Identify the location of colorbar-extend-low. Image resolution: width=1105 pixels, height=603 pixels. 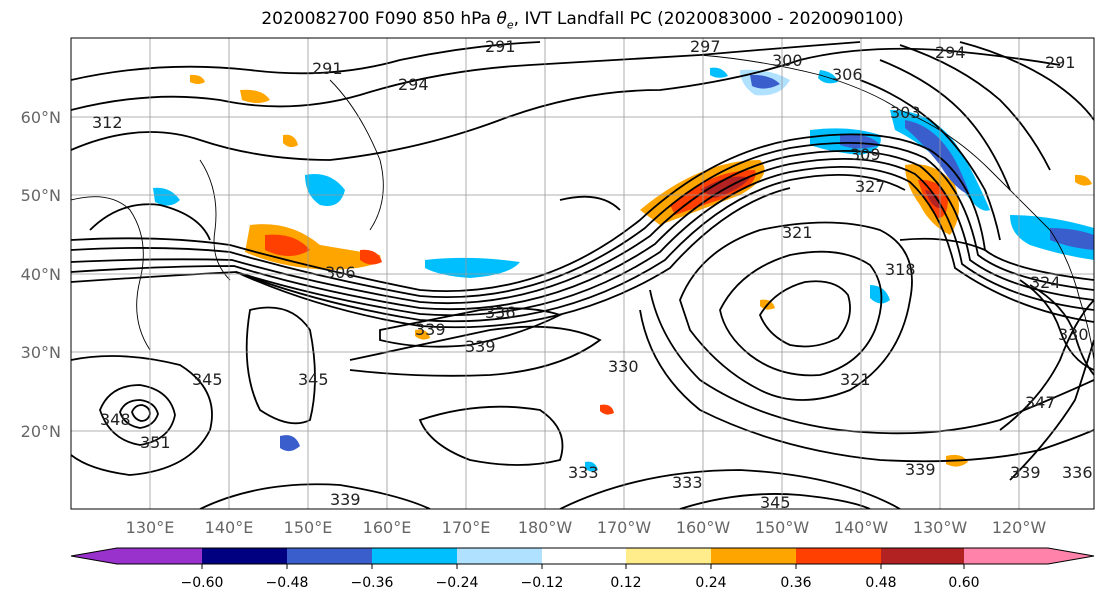
(94, 556).